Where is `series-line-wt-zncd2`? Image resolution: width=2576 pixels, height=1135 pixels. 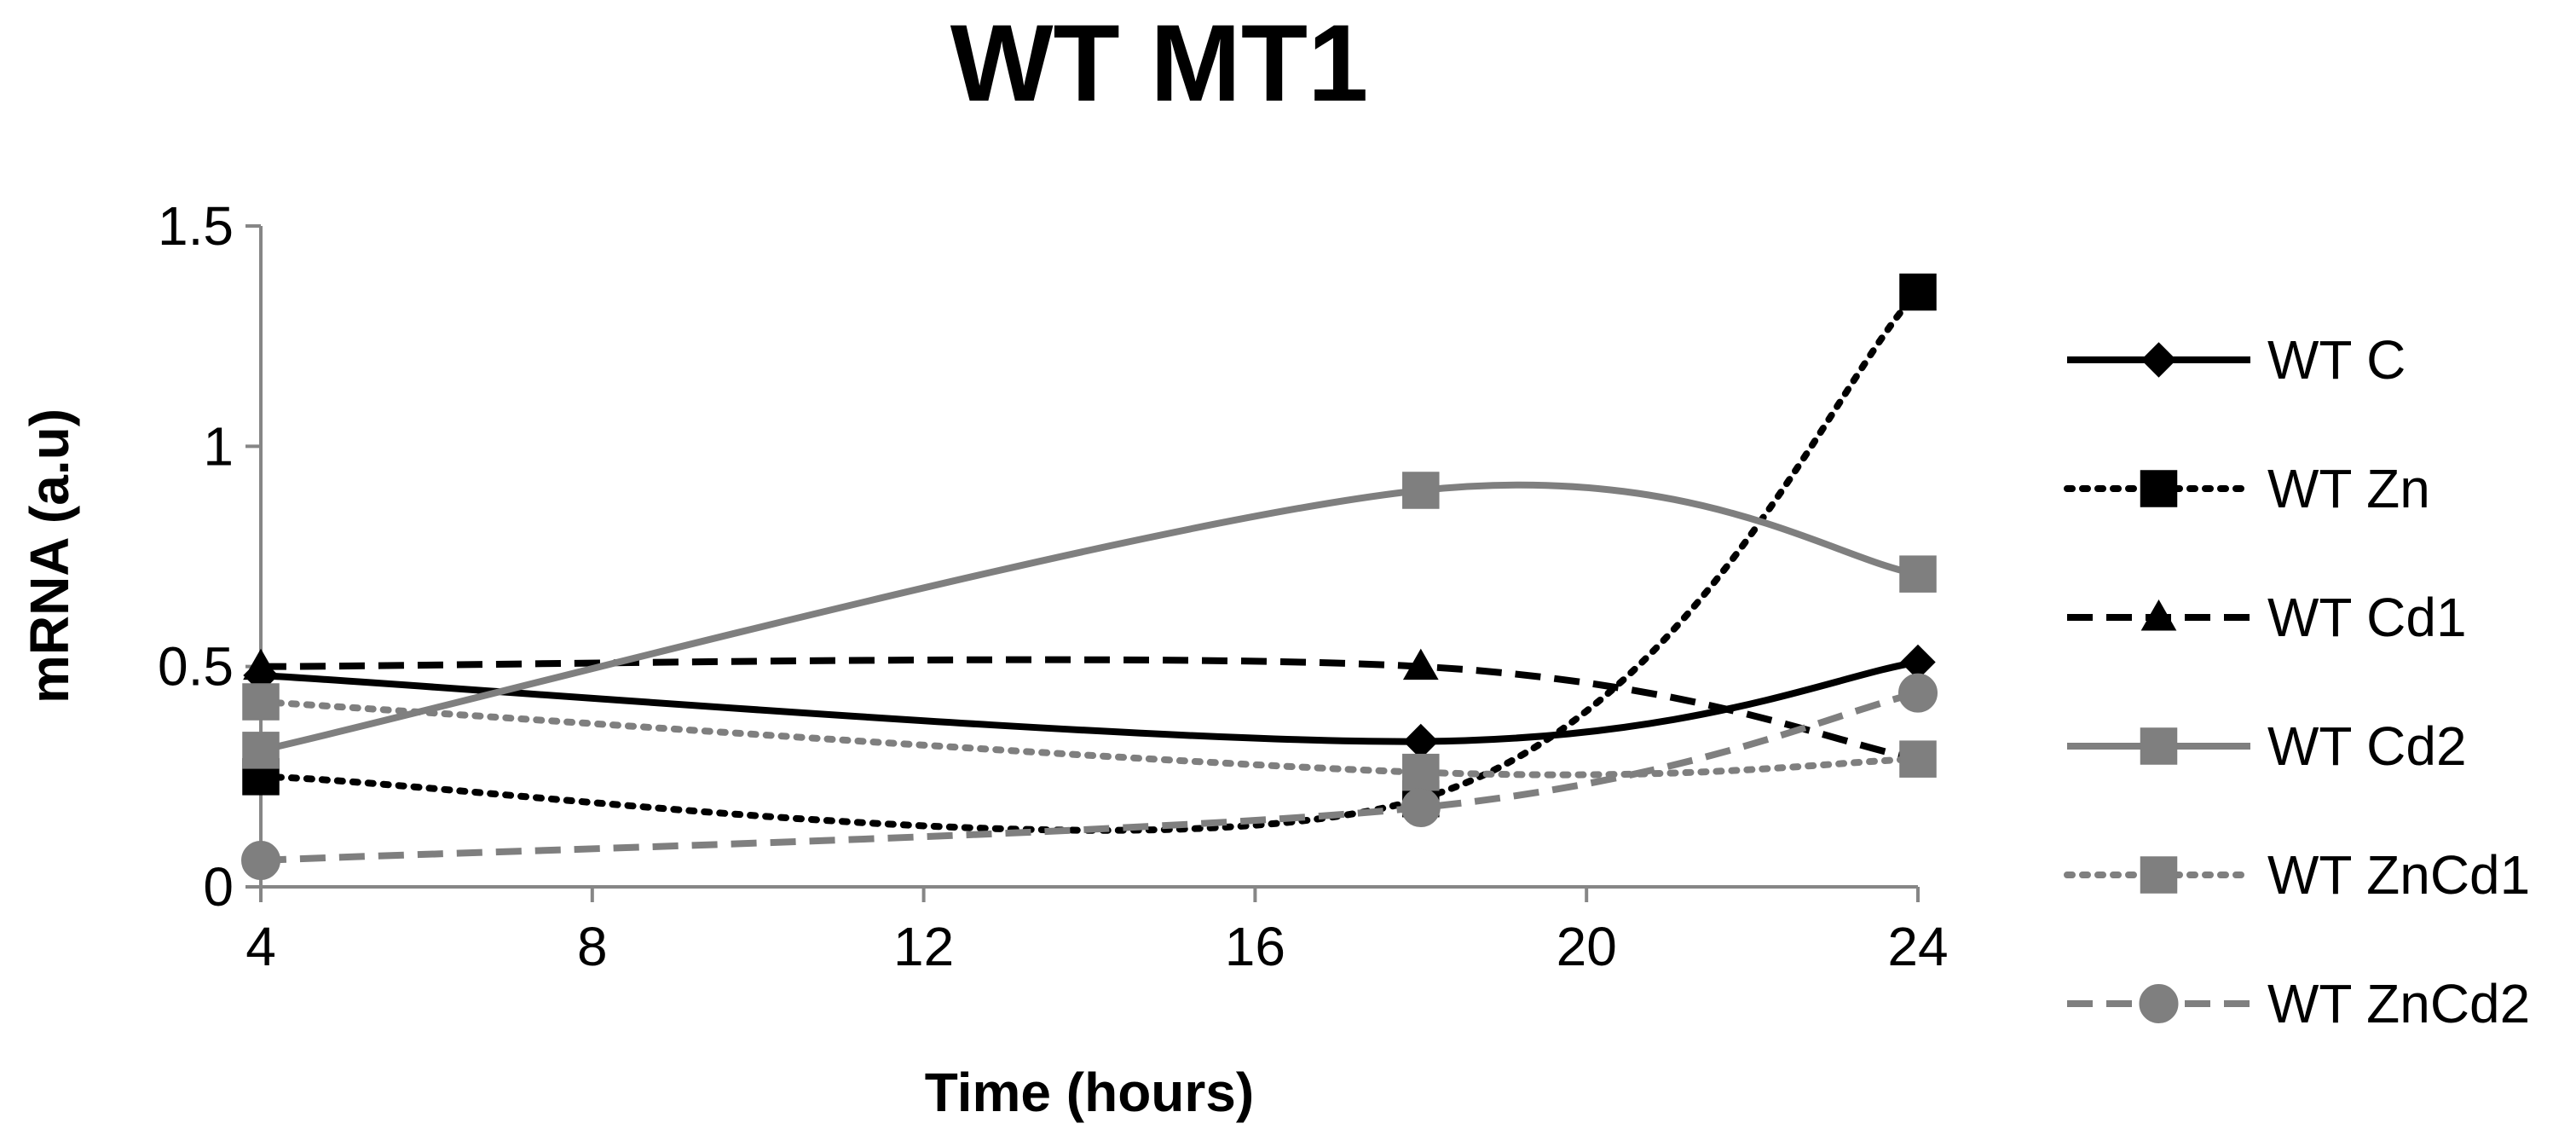 series-line-wt-zncd2 is located at coordinates (1089, 777).